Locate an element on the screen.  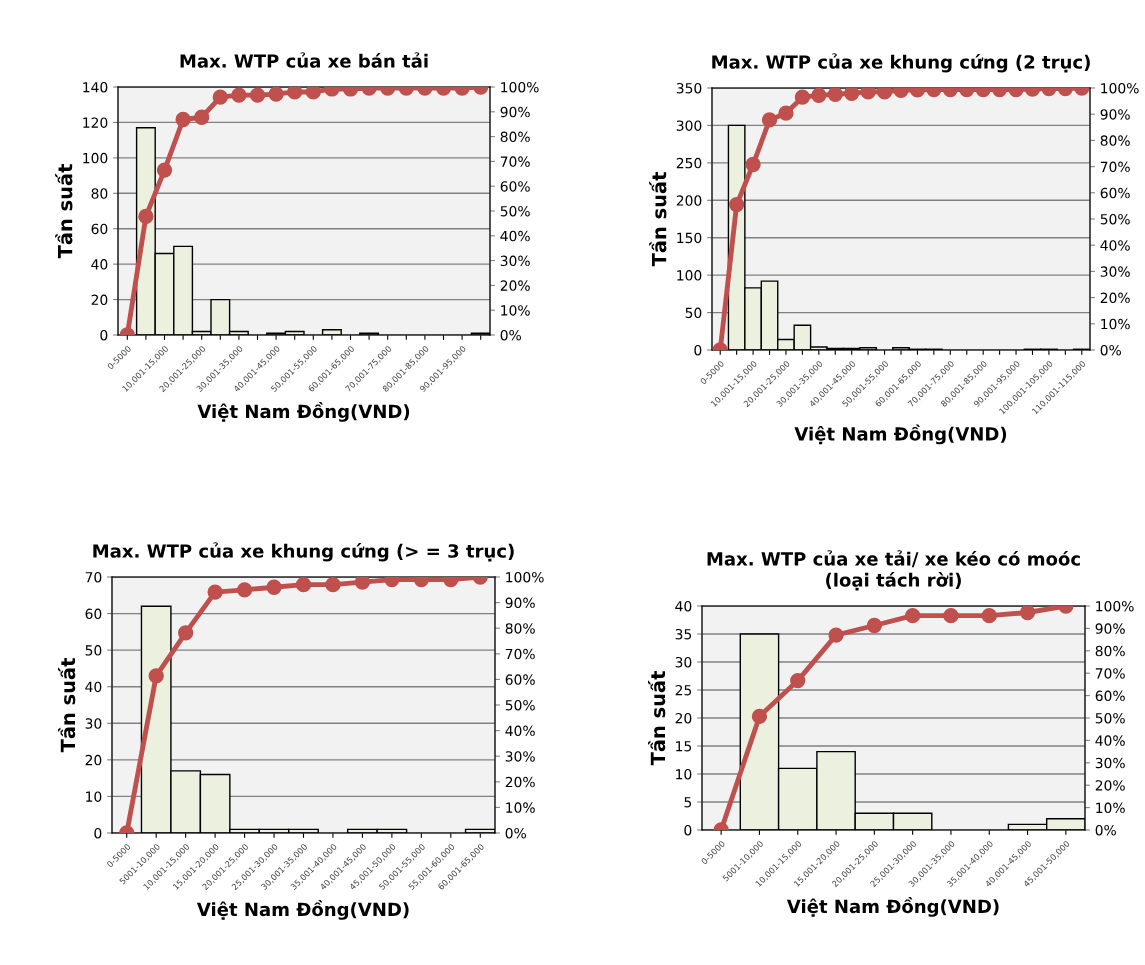
y-tick-label: 80 is located at coordinates (99, 193).